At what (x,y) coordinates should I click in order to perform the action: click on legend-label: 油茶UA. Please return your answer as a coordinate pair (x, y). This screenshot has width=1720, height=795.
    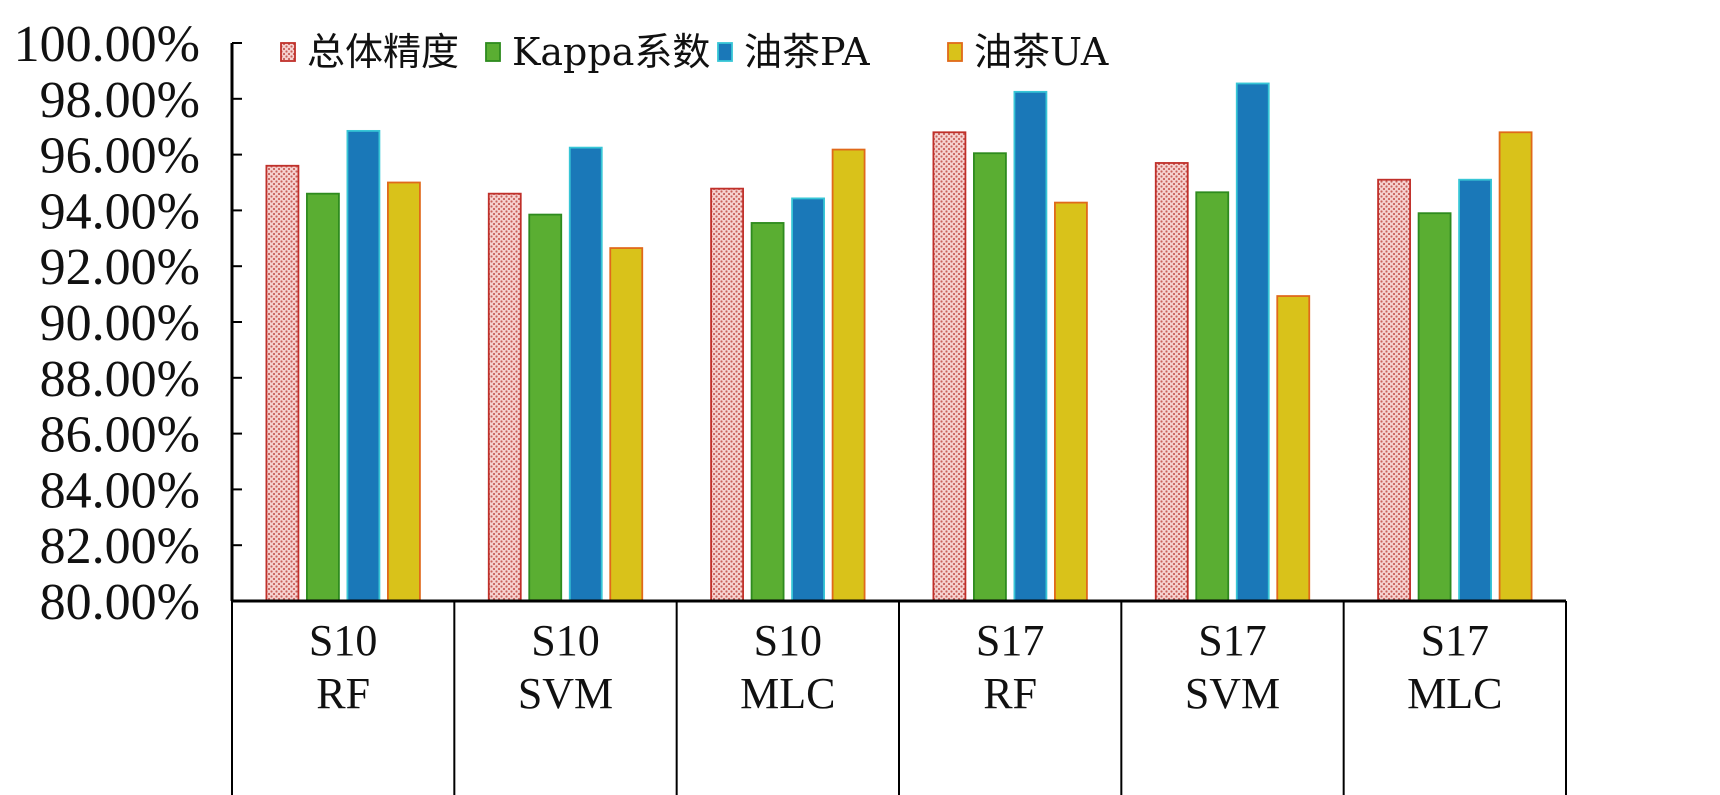
    Looking at the image, I should click on (1041, 52).